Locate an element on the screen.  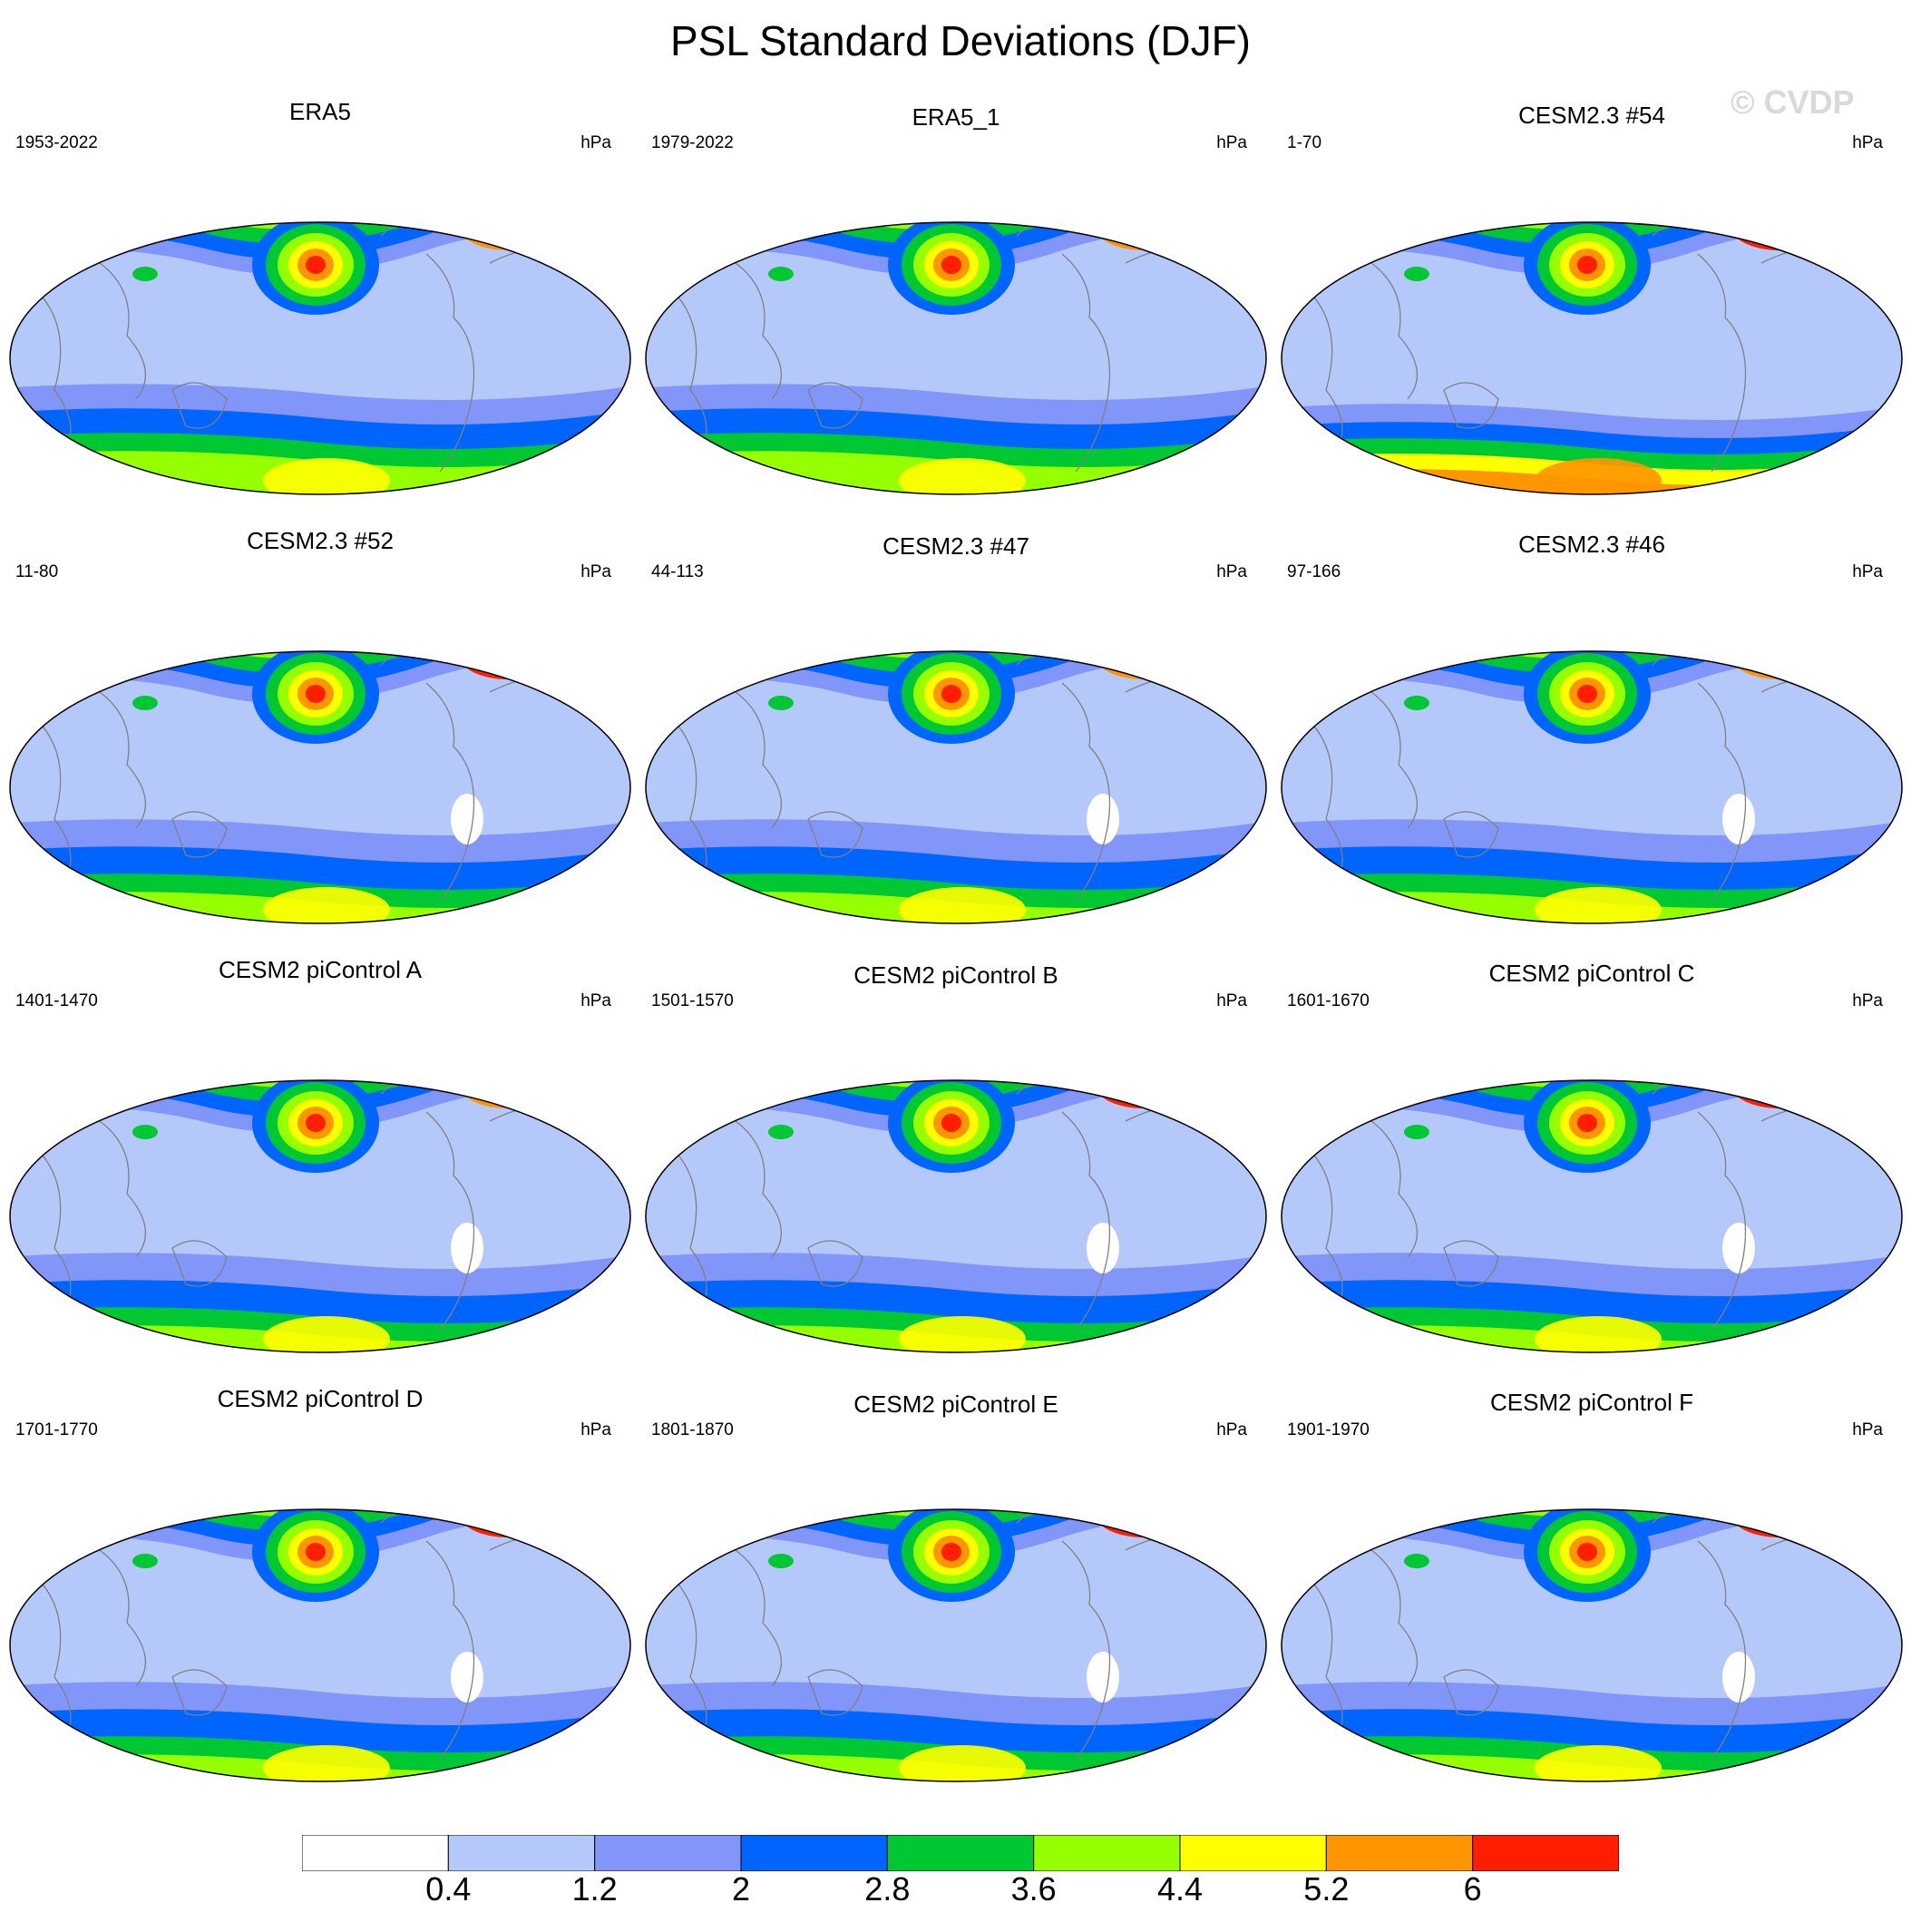
map-panel: CESM2 piControl C 1601-1670 hPa is located at coordinates (1592, 1171).